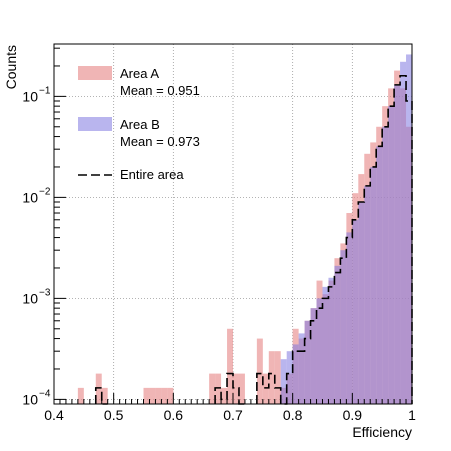  I want to click on x-tick-label: 0.5, so click(114, 415).